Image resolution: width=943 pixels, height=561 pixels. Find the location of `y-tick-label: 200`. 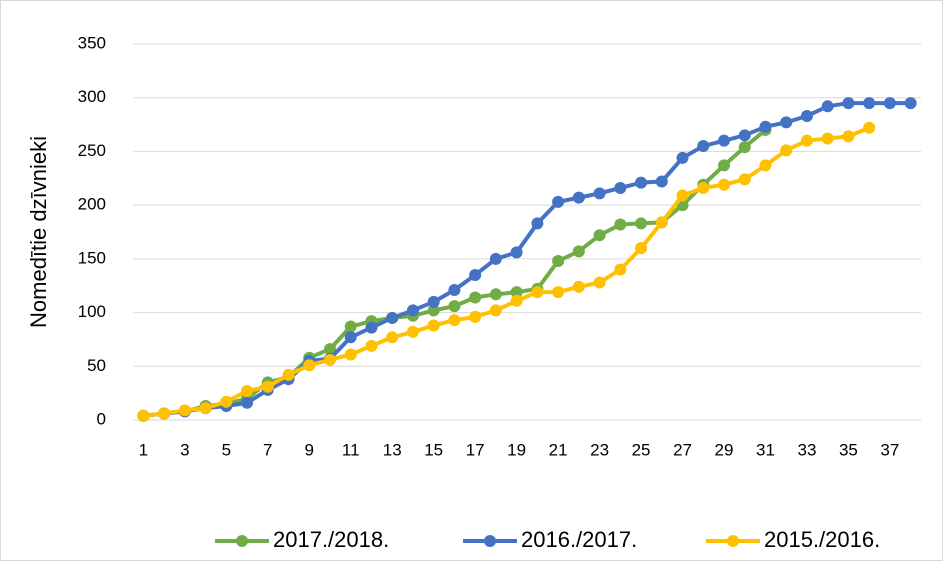

y-tick-label: 200 is located at coordinates (92, 204).